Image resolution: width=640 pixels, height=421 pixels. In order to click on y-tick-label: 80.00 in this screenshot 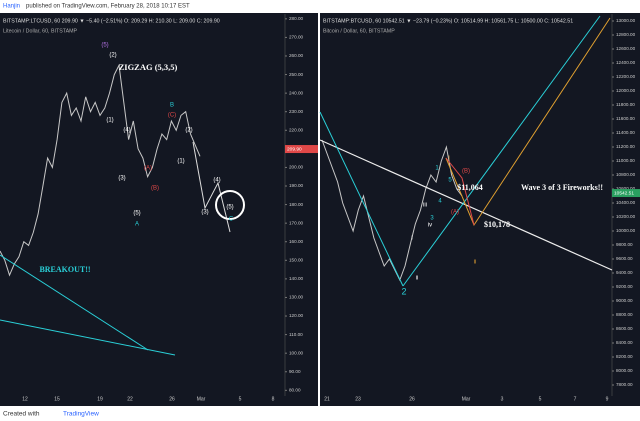, I will do `click(295, 390)`.